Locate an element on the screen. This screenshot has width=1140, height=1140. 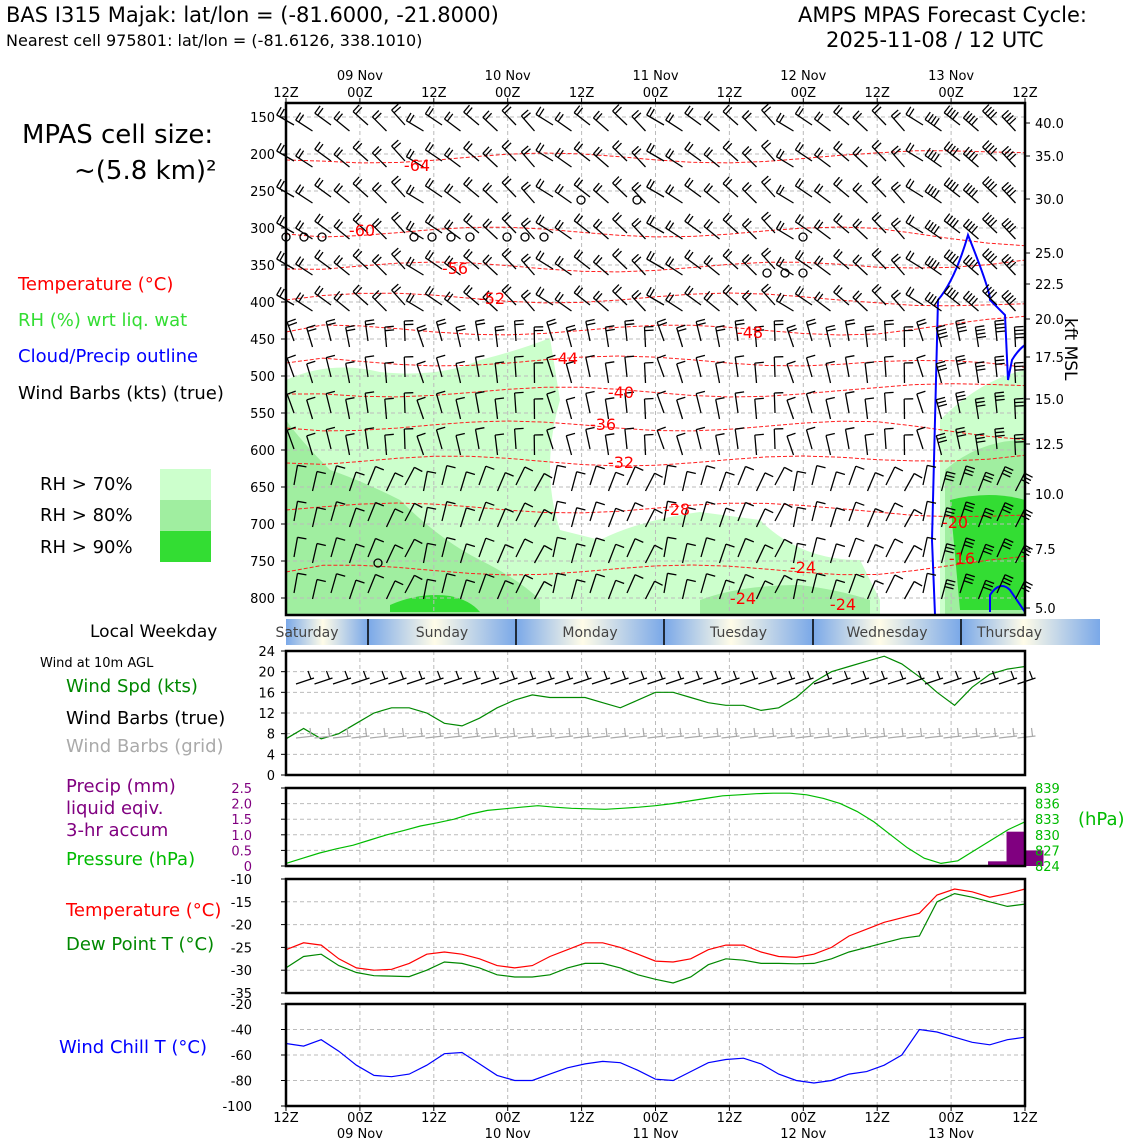
cloud-outline is located at coordinates (978, 423).